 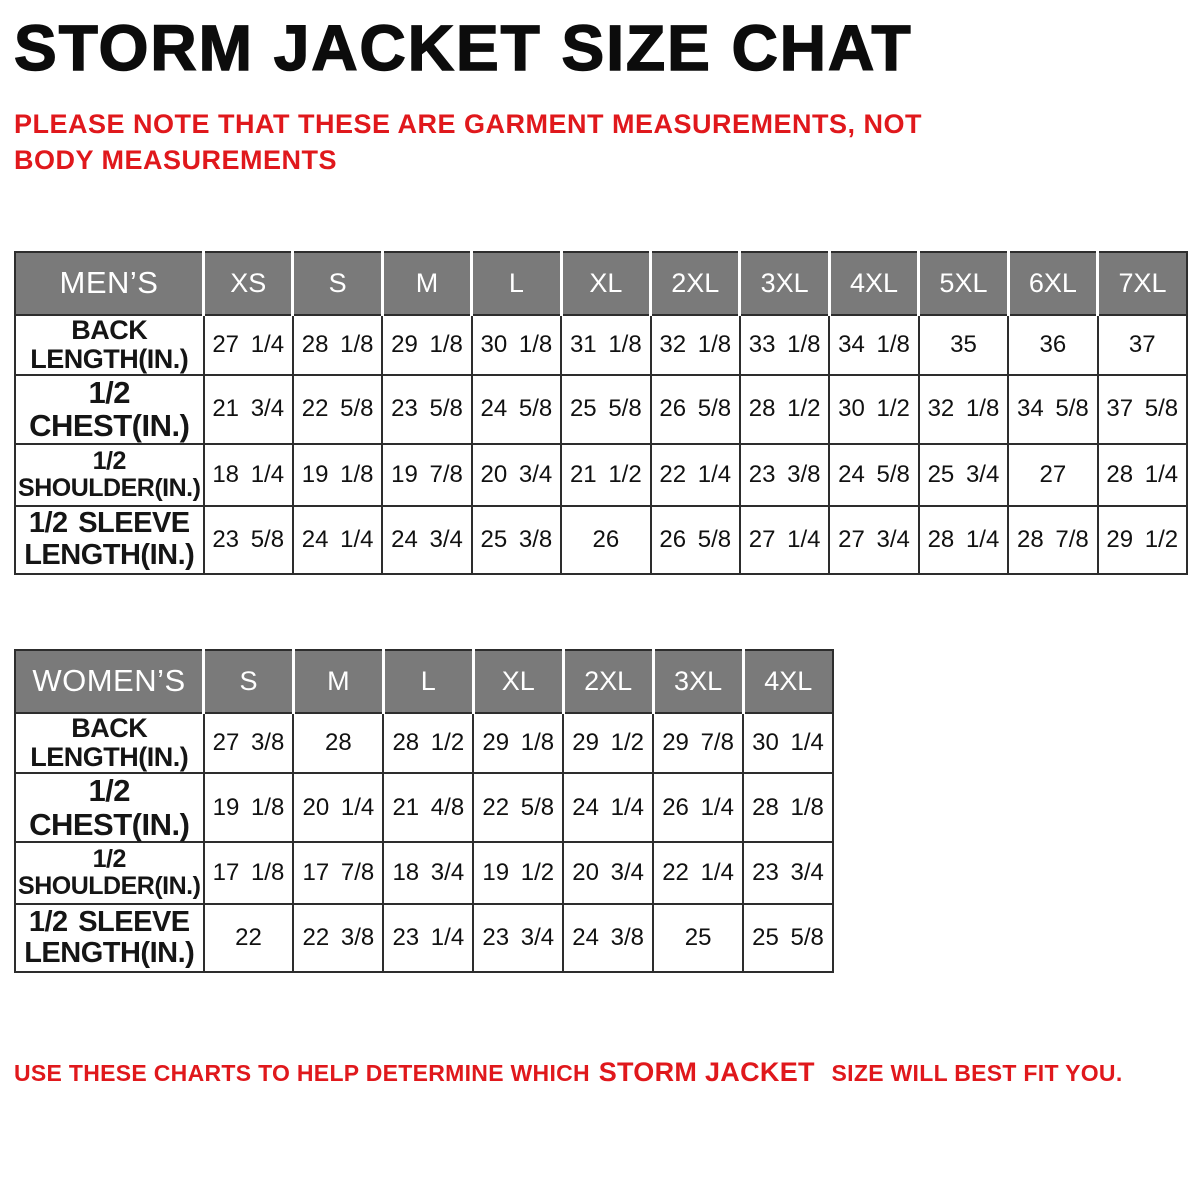 What do you see at coordinates (338, 808) in the screenshot?
I see `size-value-cell: 20 1/4` at bounding box center [338, 808].